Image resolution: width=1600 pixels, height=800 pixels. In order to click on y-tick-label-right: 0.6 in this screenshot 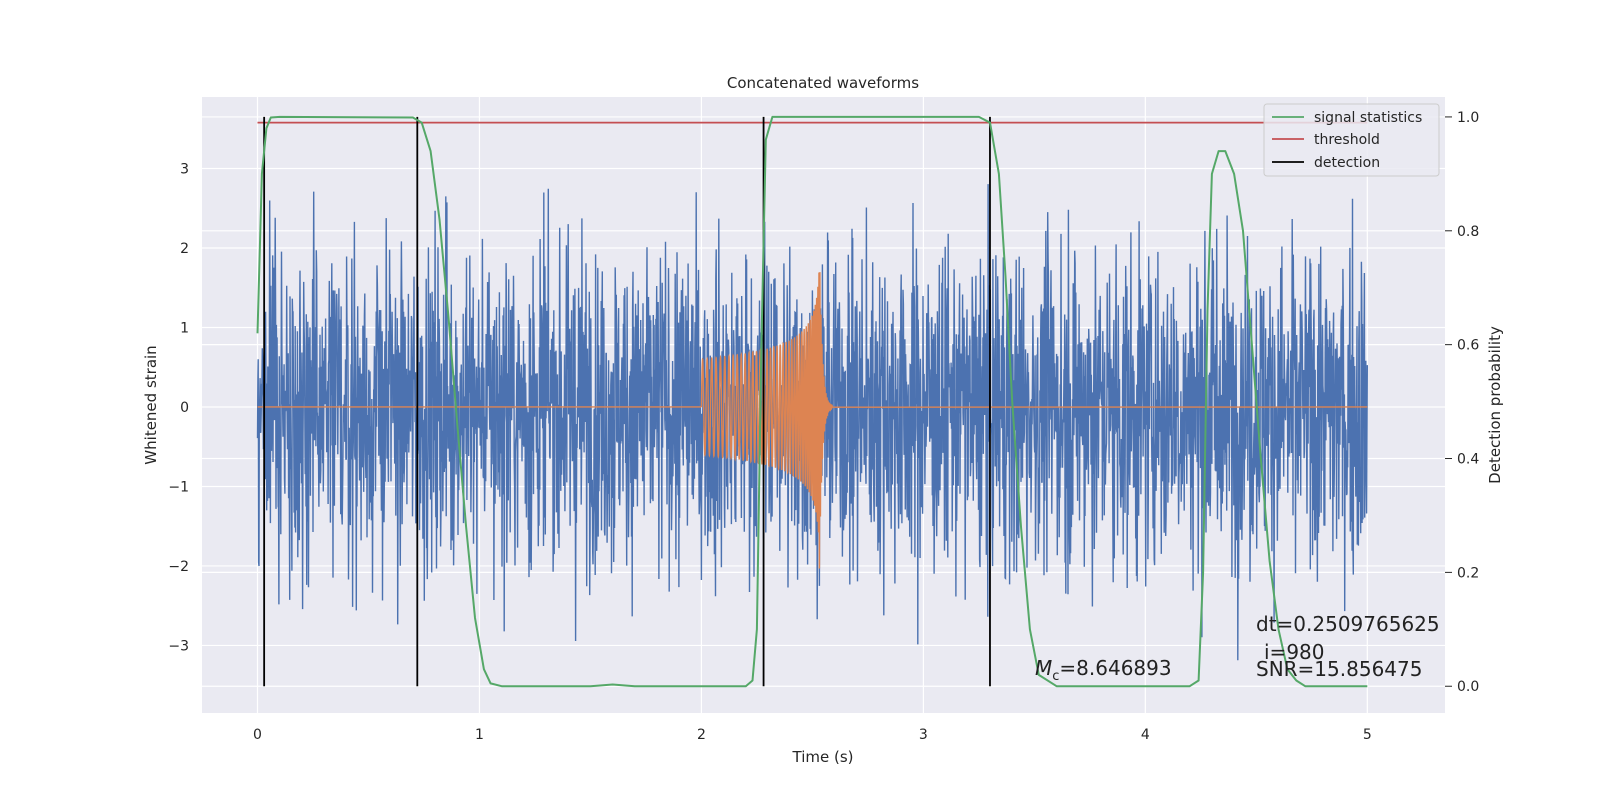, I will do `click(1468, 346)`.